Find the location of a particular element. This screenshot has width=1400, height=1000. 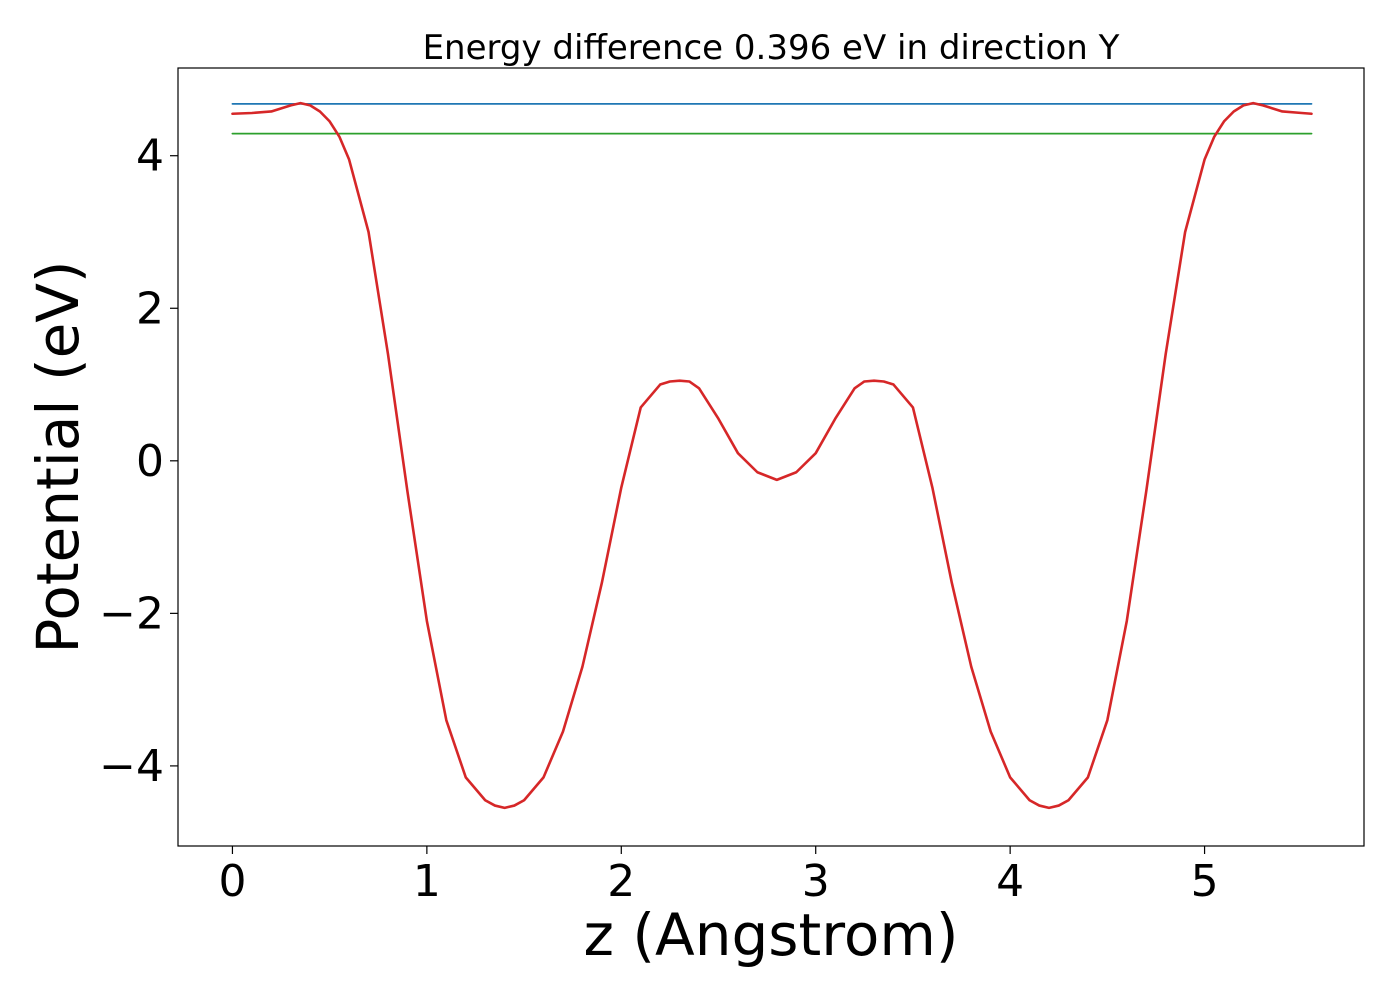

x-tick-label: 4 is located at coordinates (1010, 881).